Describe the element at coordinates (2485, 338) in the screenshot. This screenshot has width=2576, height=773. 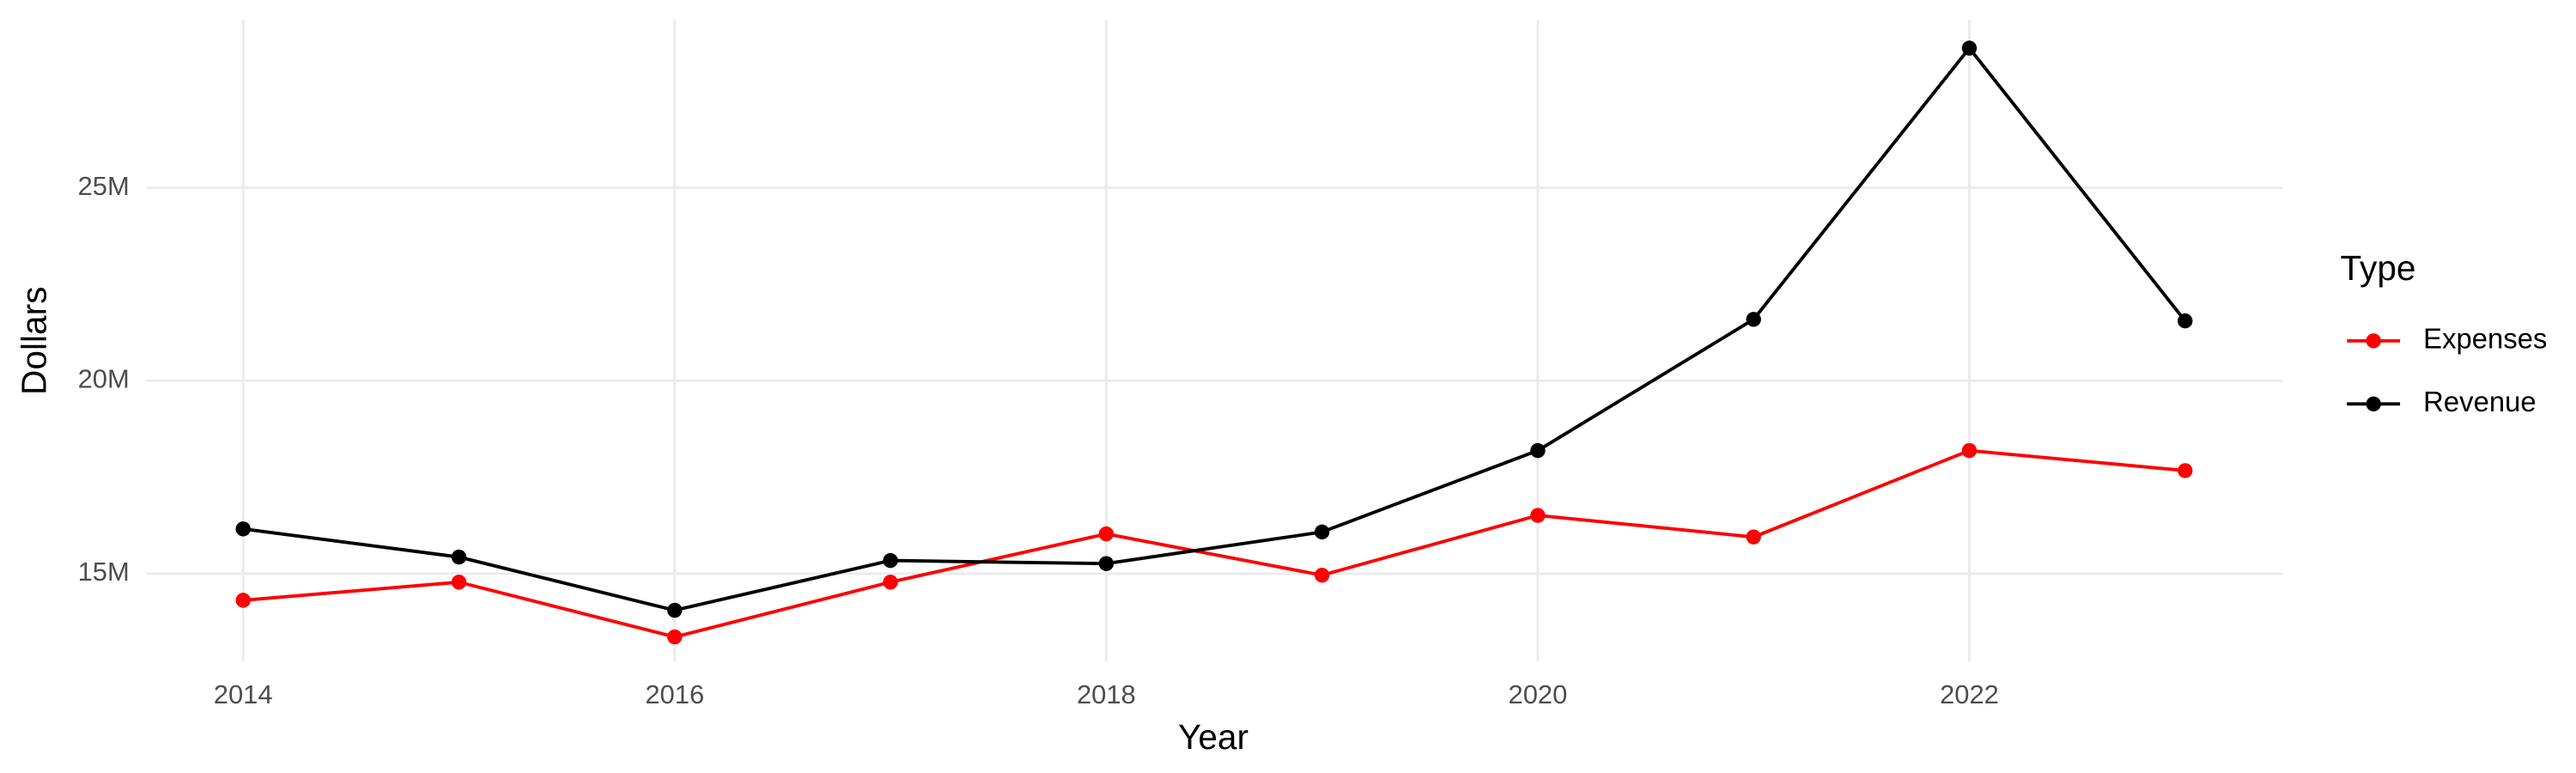
I see `legend-label: Expenses` at that location.